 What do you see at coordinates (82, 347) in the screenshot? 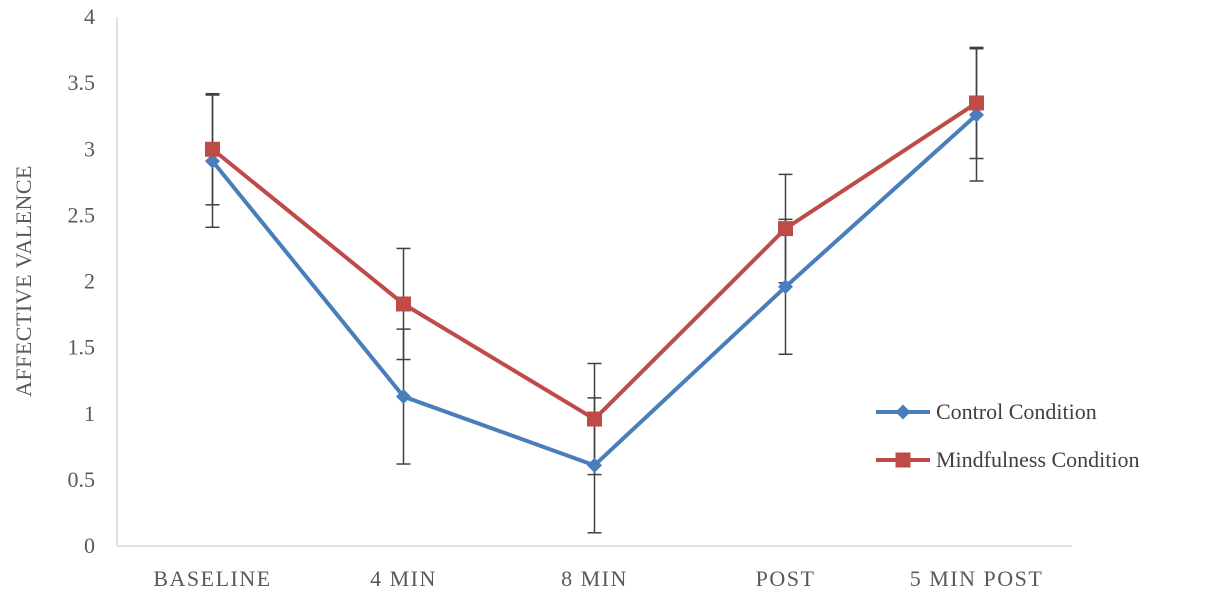
I see `y-tick-label: 1.5` at bounding box center [82, 347].